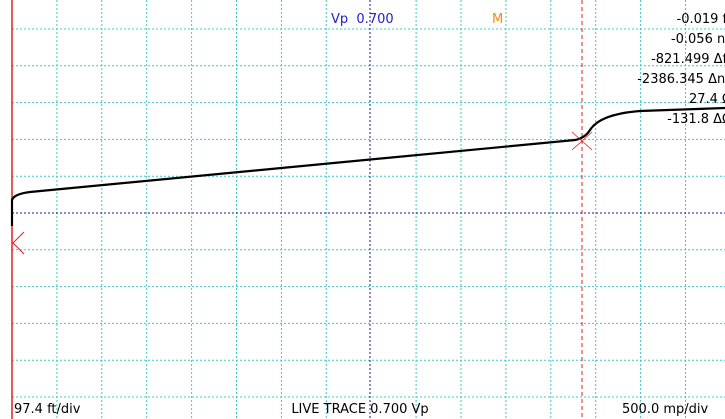 Image resolution: width=725 pixels, height=419 pixels. Describe the element at coordinates (665, 409) in the screenshot. I see `vertical-scale: 500.0 mp/div` at that location.